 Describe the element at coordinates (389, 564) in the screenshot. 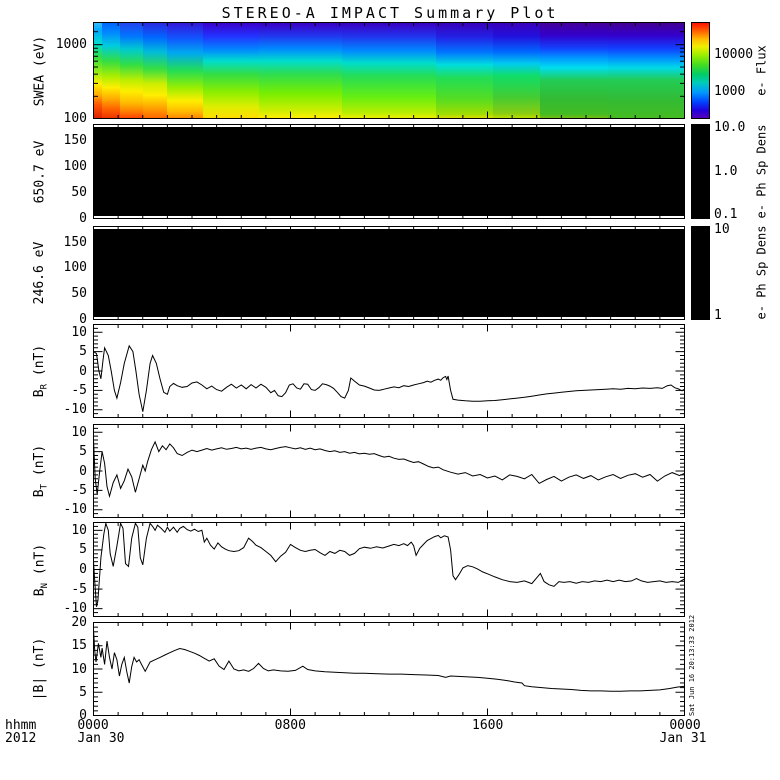

I see `b-n-trace` at that location.